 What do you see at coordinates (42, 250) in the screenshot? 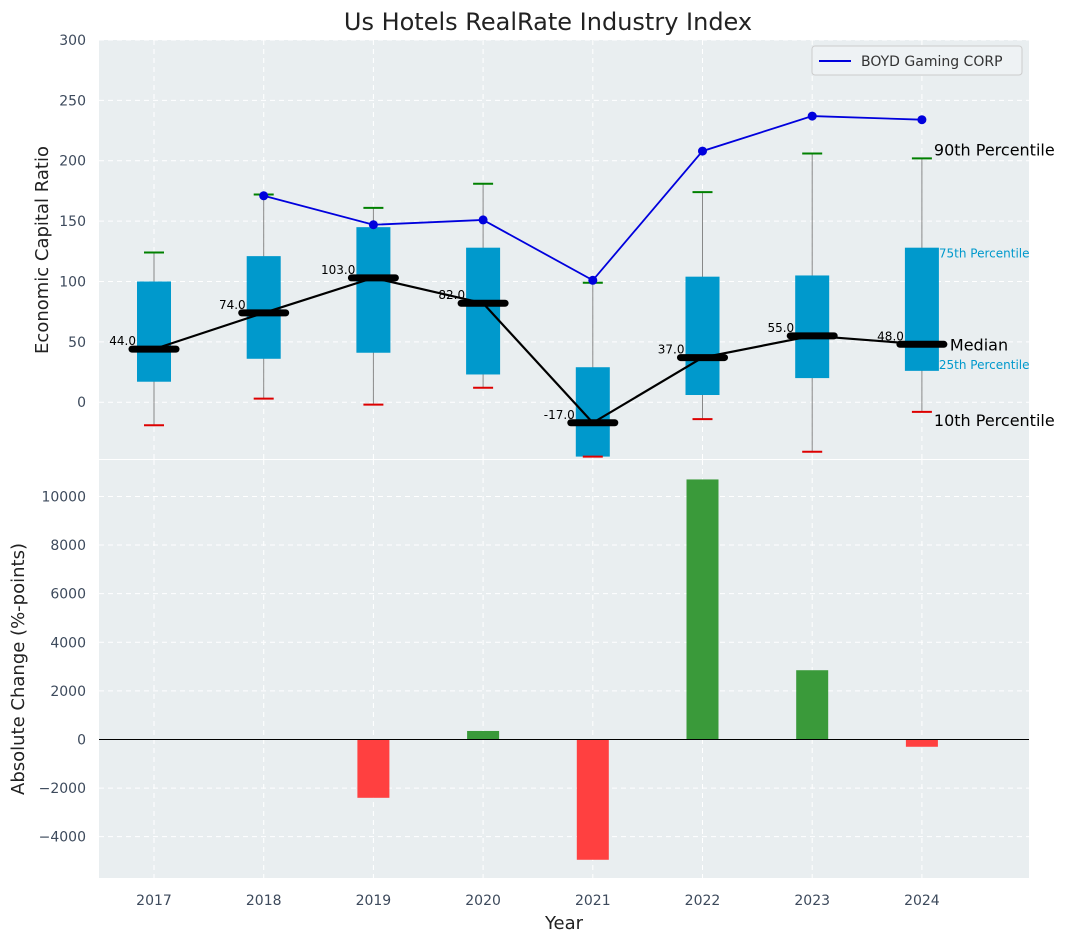
I see `top-y-axis-label: Economic Capital Ratio` at bounding box center [42, 250].